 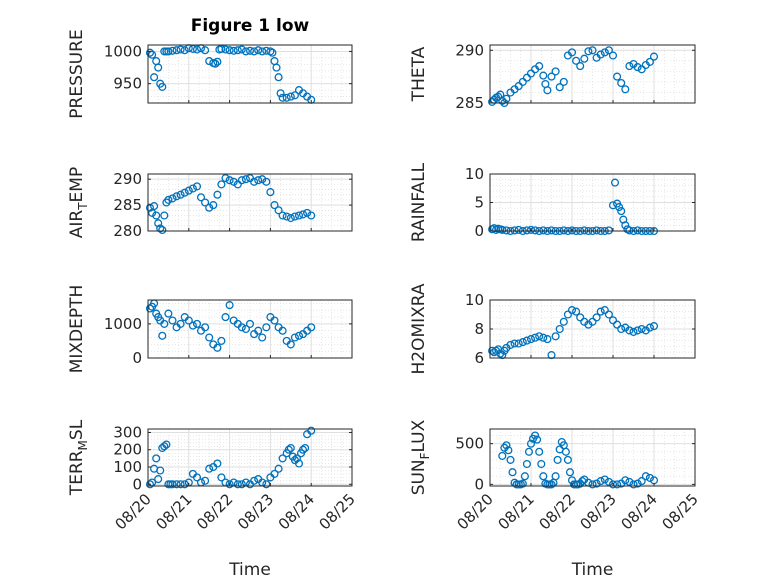 I want to click on x-axis-label: Time, so click(x=249, y=570).